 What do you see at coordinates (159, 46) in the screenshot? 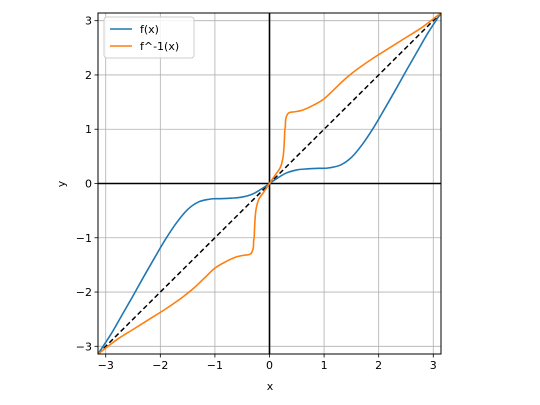
I see `legend-label-f-inverse: f^-1(x)` at bounding box center [159, 46].